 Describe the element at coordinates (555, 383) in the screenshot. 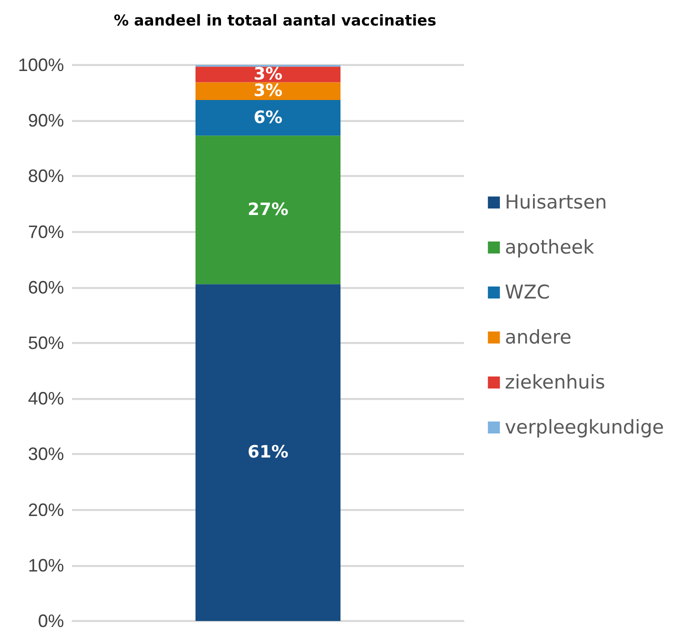

I see `legend-label: ziekenhuis` at that location.